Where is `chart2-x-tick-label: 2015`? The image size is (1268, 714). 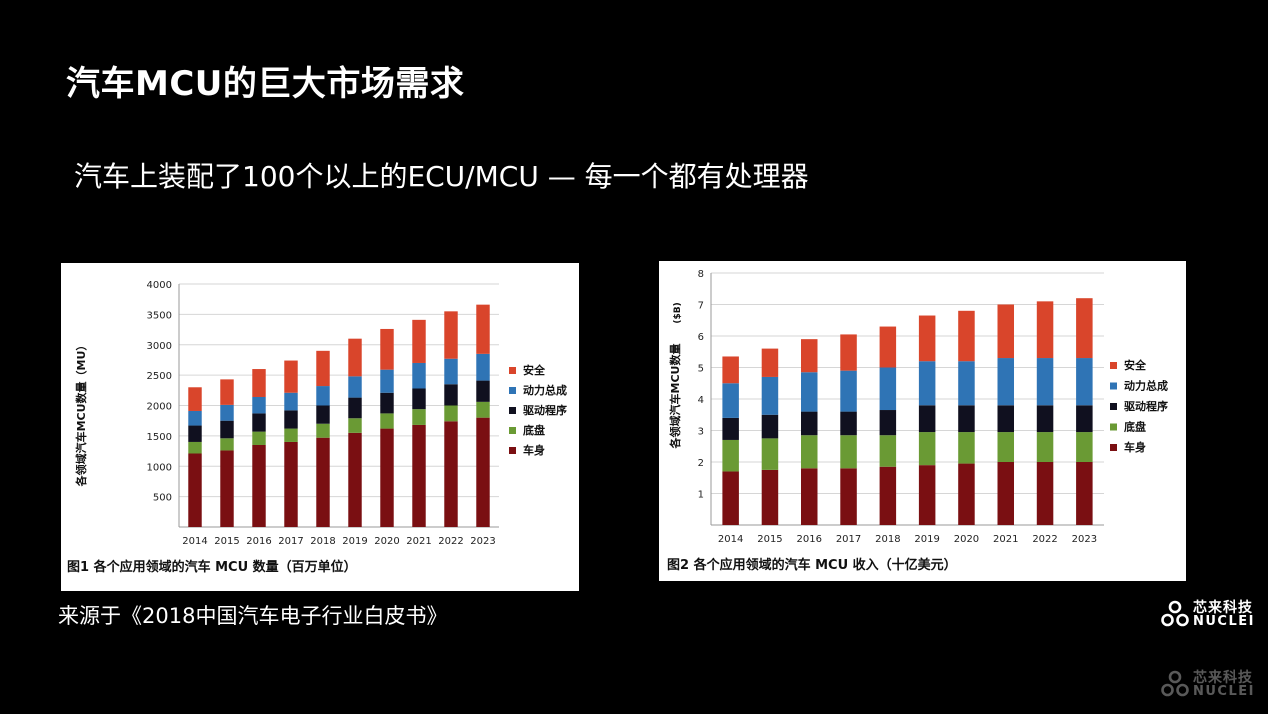
chart2-x-tick-label: 2015 is located at coordinates (769, 539).